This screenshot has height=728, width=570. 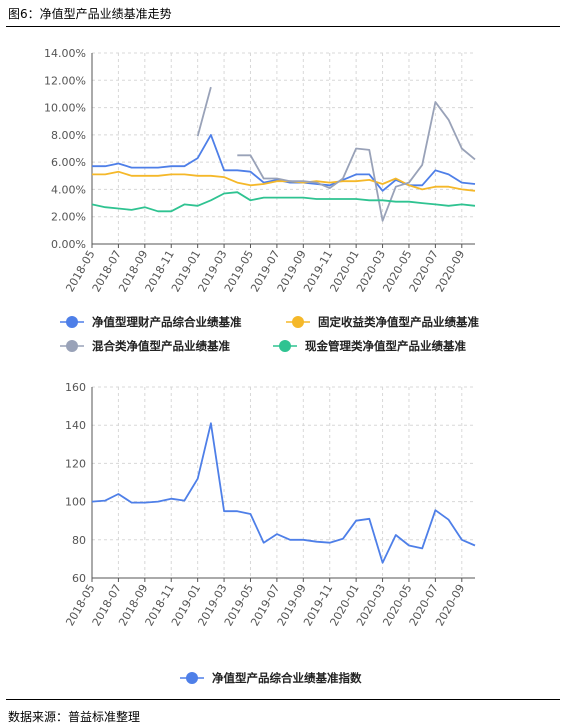 I want to click on y-tick-label: 10.00%, so click(x=65, y=108).